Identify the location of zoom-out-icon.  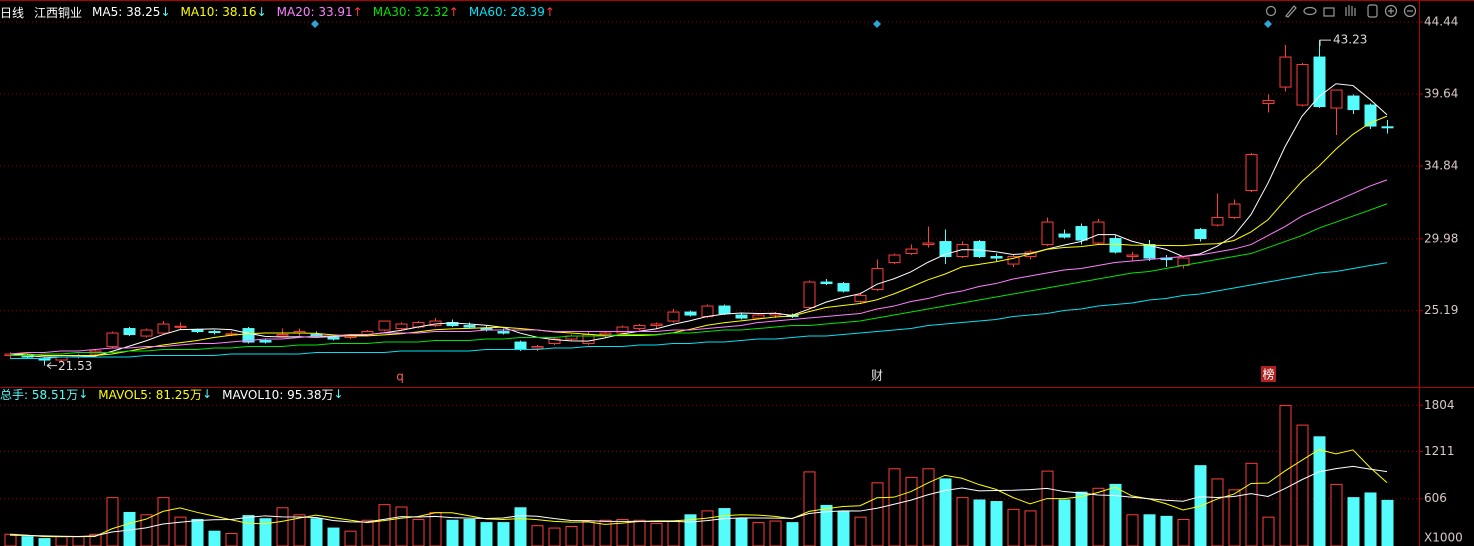
(1410, 11).